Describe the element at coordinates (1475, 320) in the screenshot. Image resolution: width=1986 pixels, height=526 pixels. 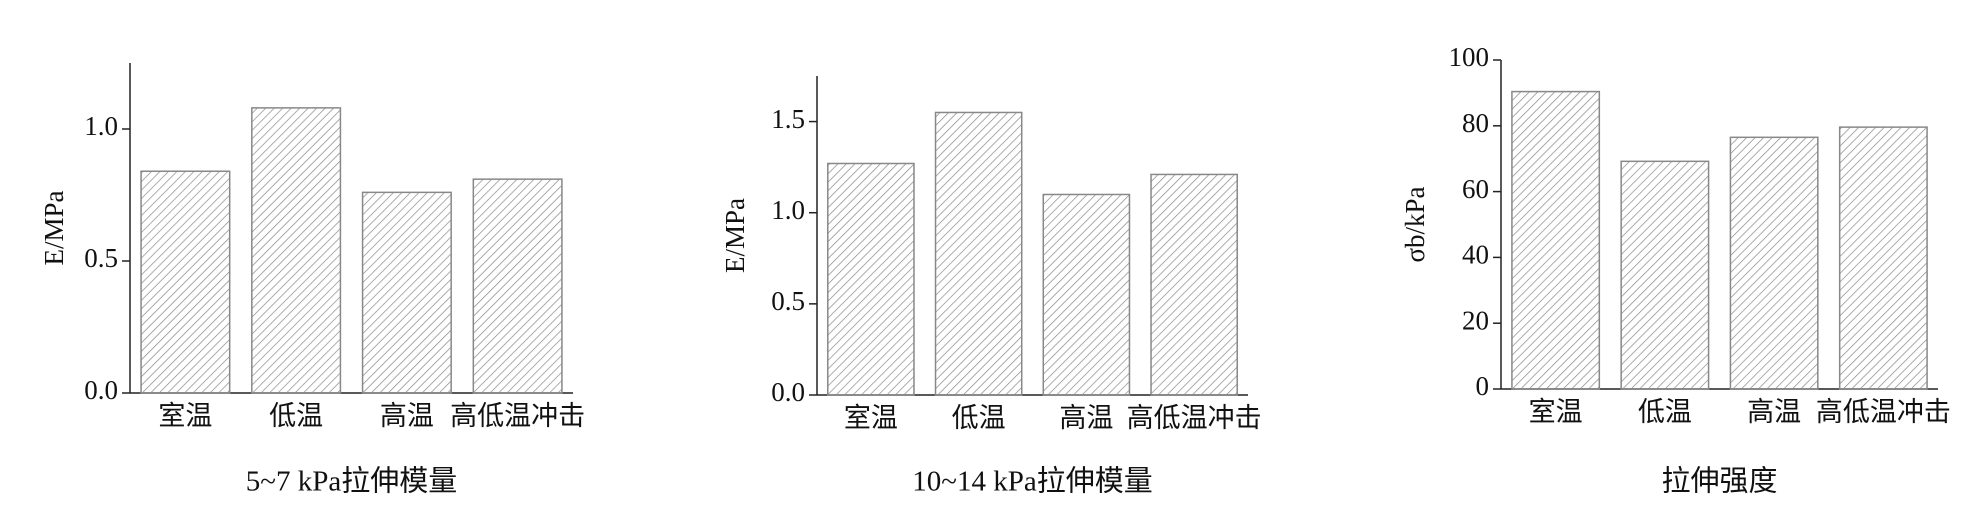
I see `y-tick-label: 20` at that location.